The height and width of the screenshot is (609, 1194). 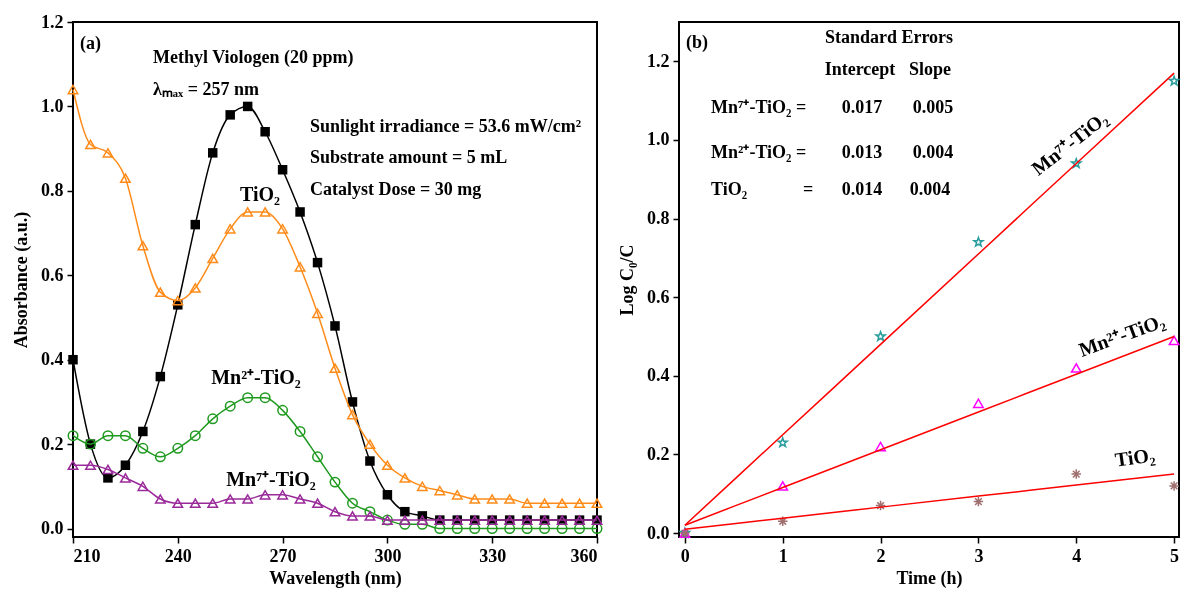 I want to click on annotation: 0.017, so click(x=862, y=107).